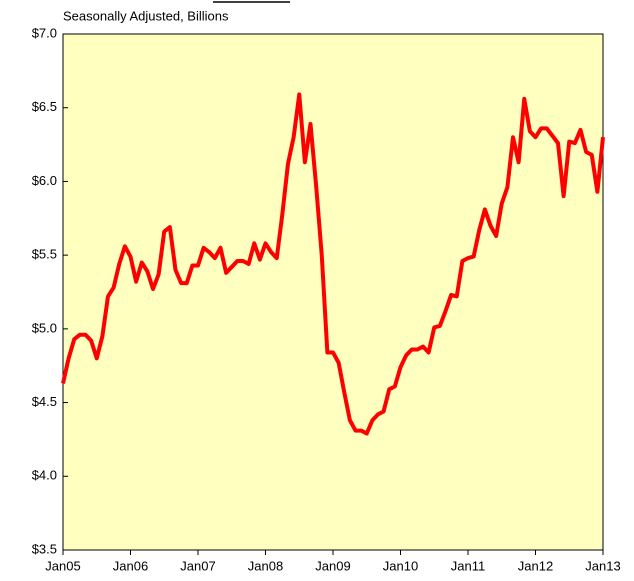  Describe the element at coordinates (44, 475) in the screenshot. I see `y-tick-label: $4.0` at that location.